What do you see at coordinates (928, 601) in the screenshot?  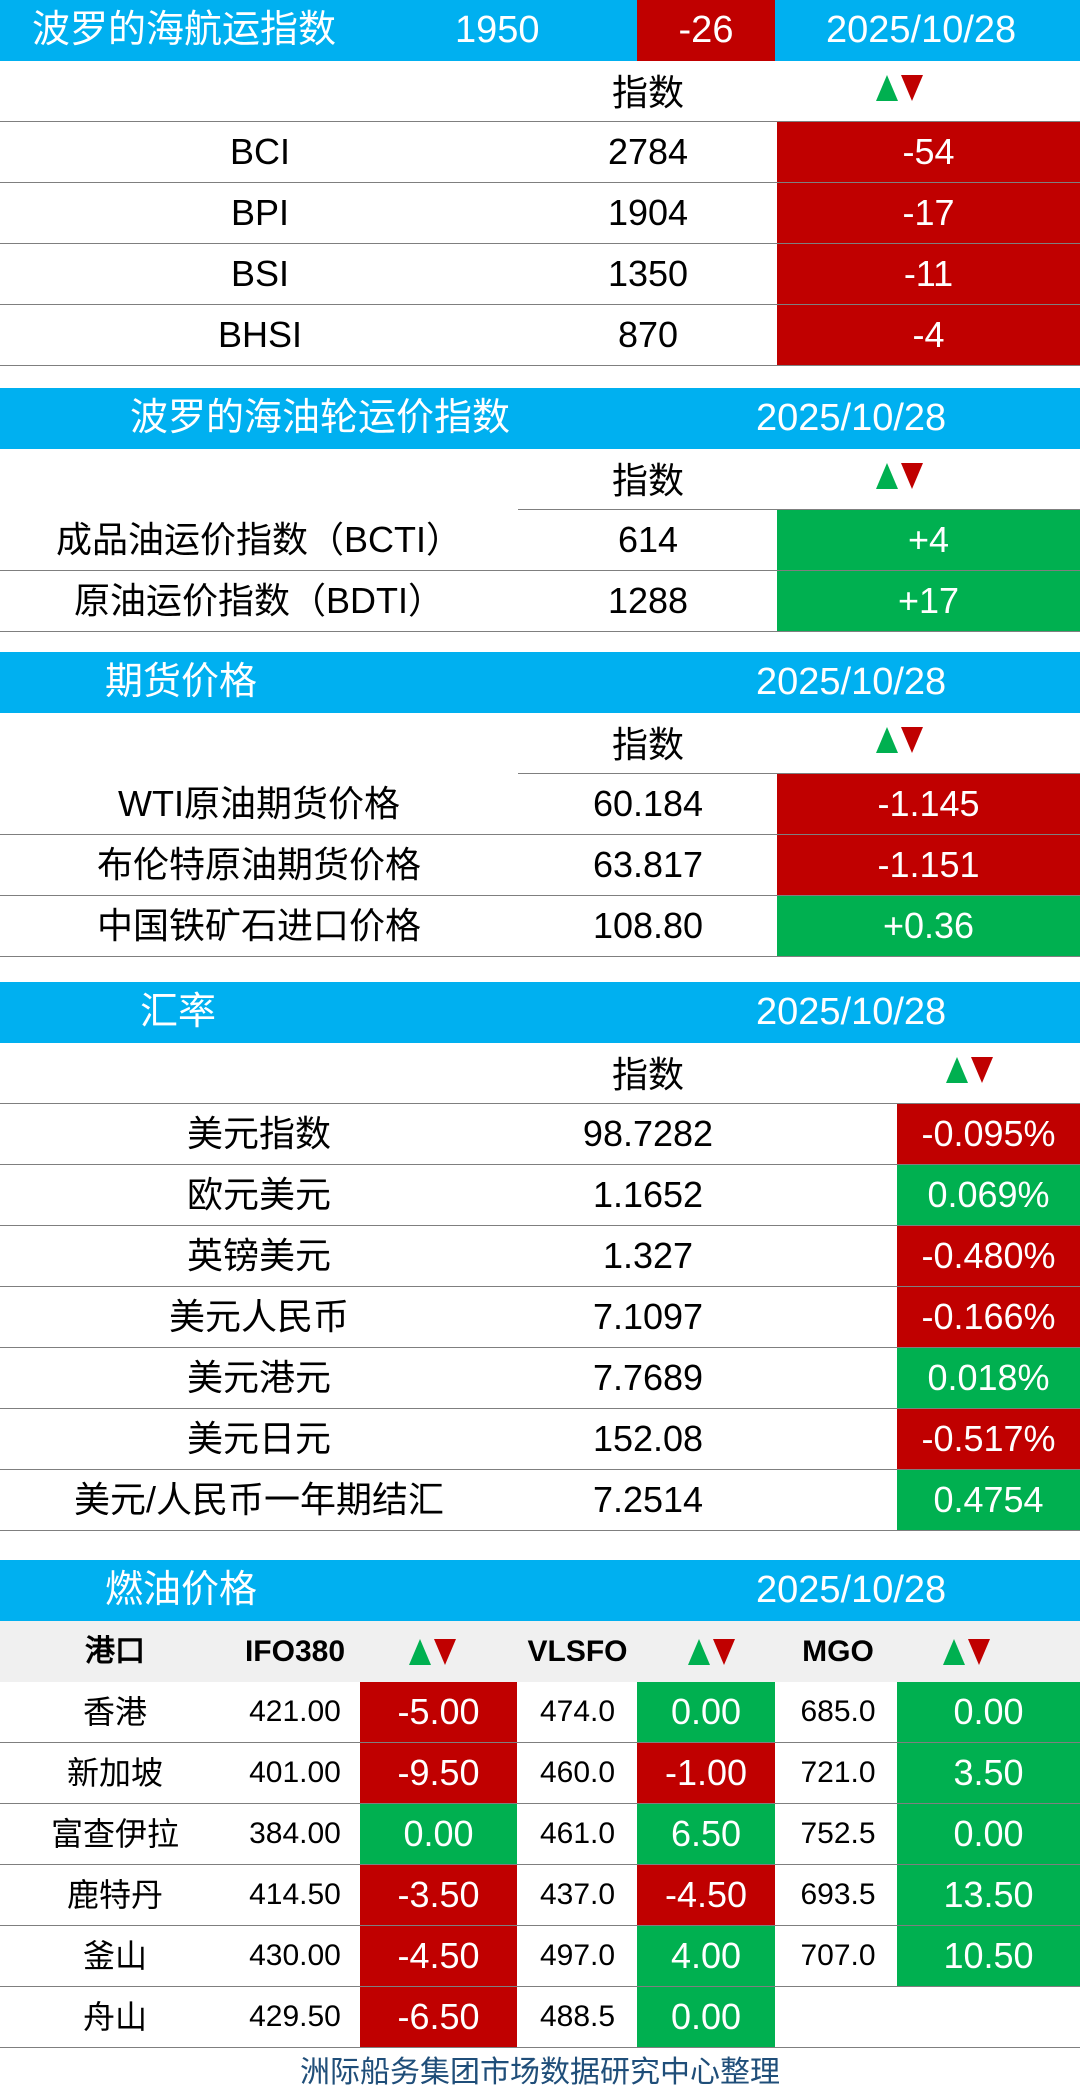 I see `tanker-row-change: +17` at bounding box center [928, 601].